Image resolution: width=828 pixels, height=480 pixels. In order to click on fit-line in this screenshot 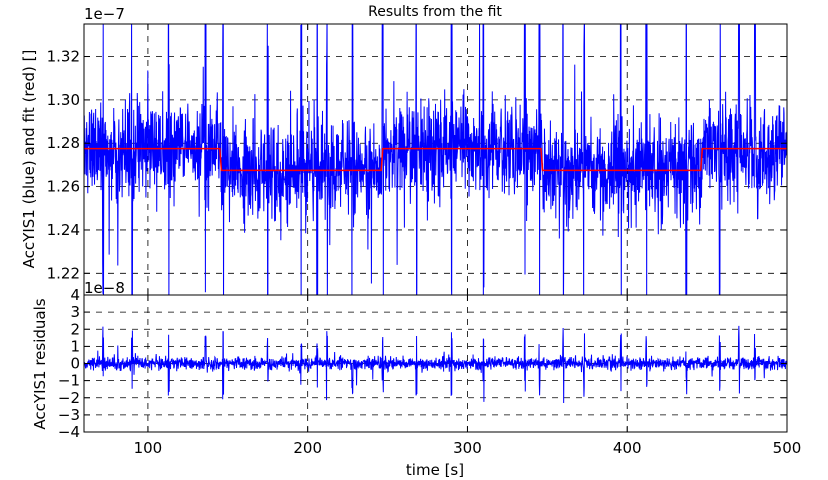, I will do `click(435, 159)`.